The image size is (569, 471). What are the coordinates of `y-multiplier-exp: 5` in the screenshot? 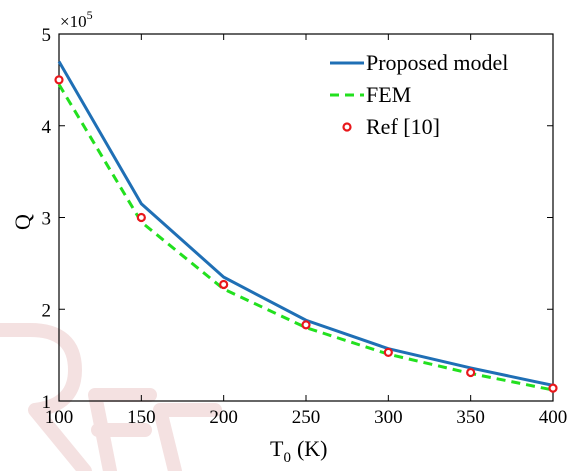 It's located at (90, 15).